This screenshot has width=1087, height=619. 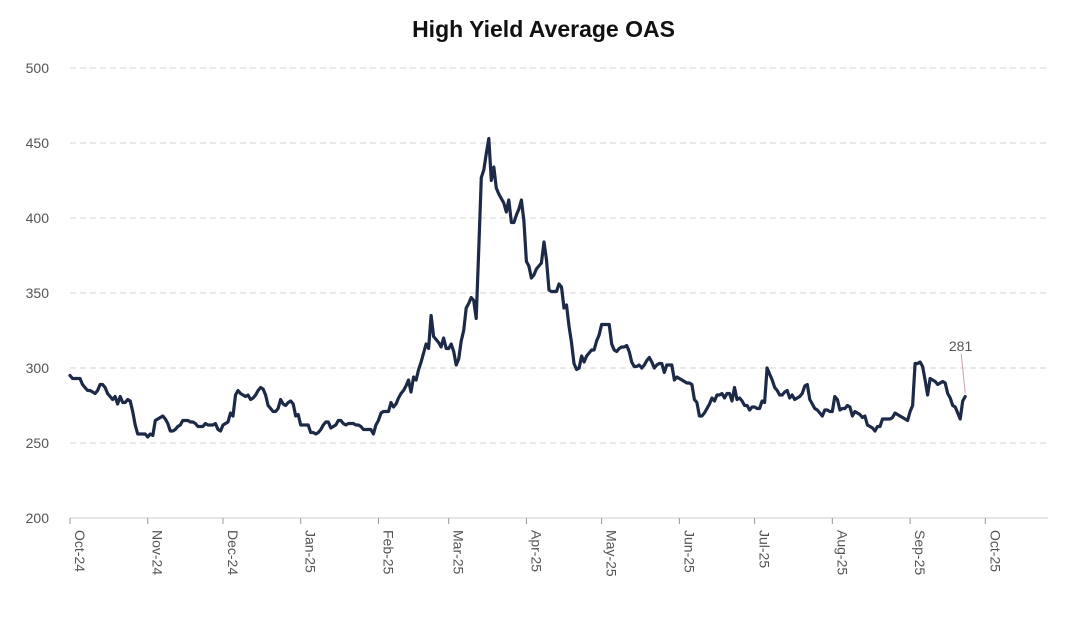 What do you see at coordinates (38, 443) in the screenshot?
I see `y-tick-label: 250` at bounding box center [38, 443].